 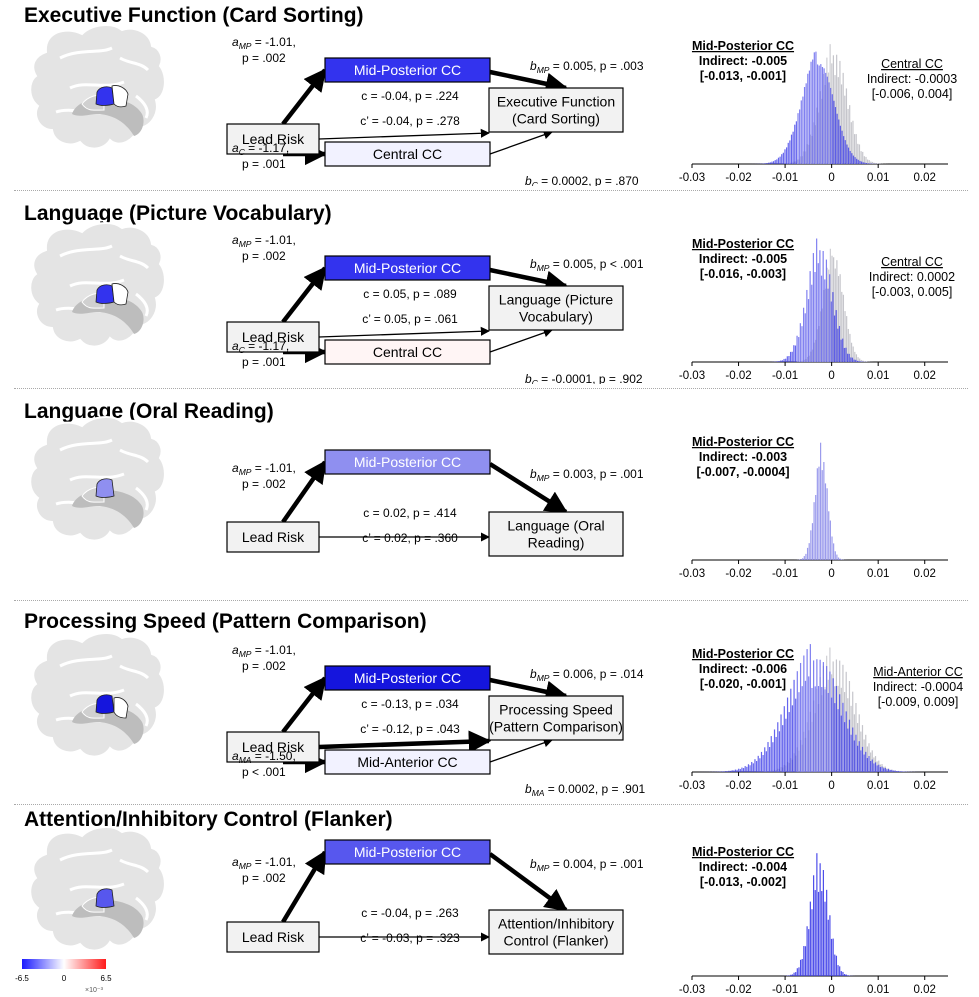 What do you see at coordinates (912, 277) in the screenshot?
I see `ci2-indirect: Indirect: 0.0002` at bounding box center [912, 277].